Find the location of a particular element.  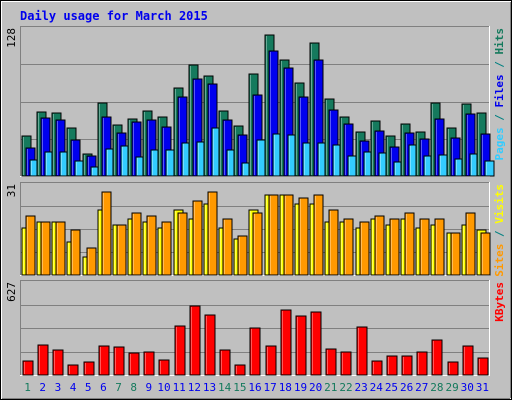

bar-sites-day-17-fill is located at coordinates (273, 235).